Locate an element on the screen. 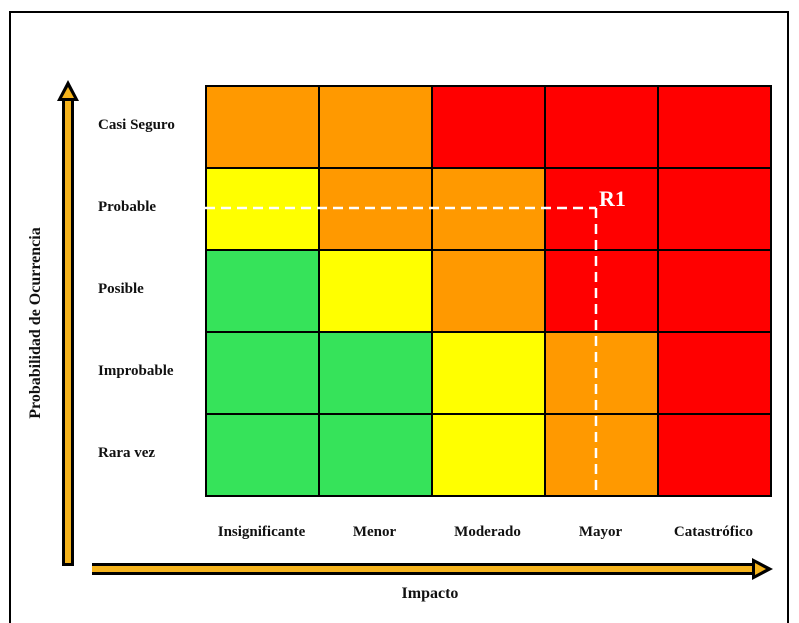 Image resolution: width=799 pixels, height=623 pixels. impact-tick-label: Catastrófico is located at coordinates (713, 532).